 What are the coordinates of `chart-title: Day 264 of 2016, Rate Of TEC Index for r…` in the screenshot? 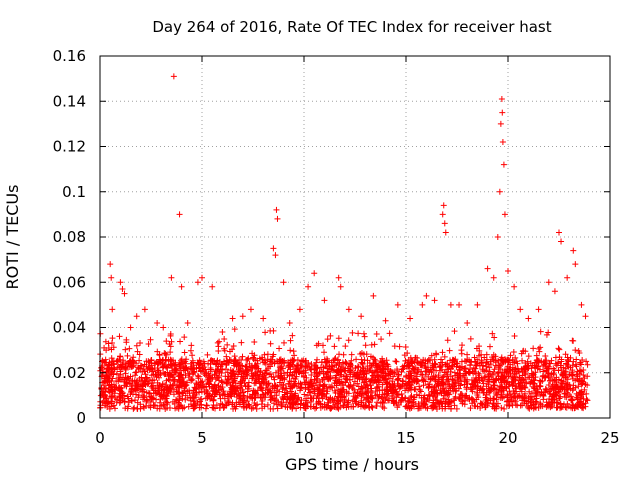 It's located at (351, 27).